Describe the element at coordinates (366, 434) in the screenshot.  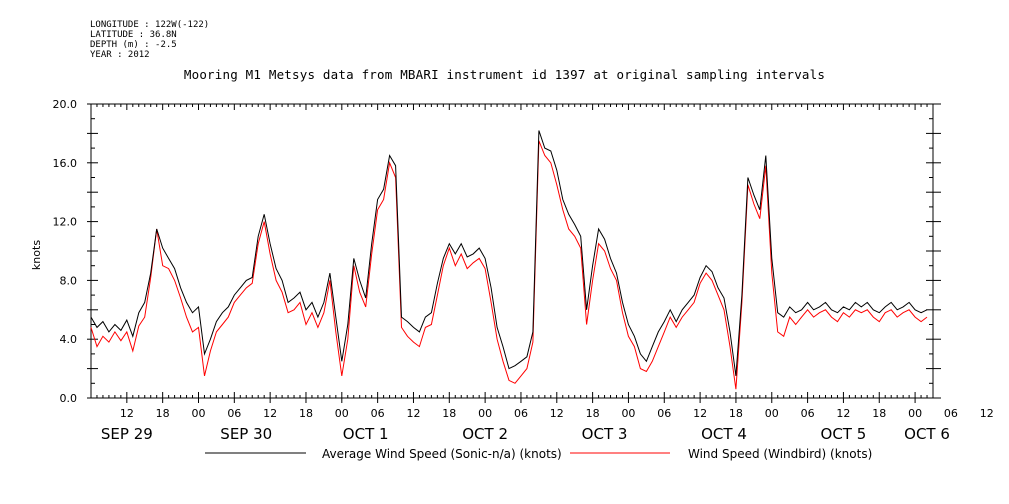
I see `x-day-label: OCT 1` at that location.